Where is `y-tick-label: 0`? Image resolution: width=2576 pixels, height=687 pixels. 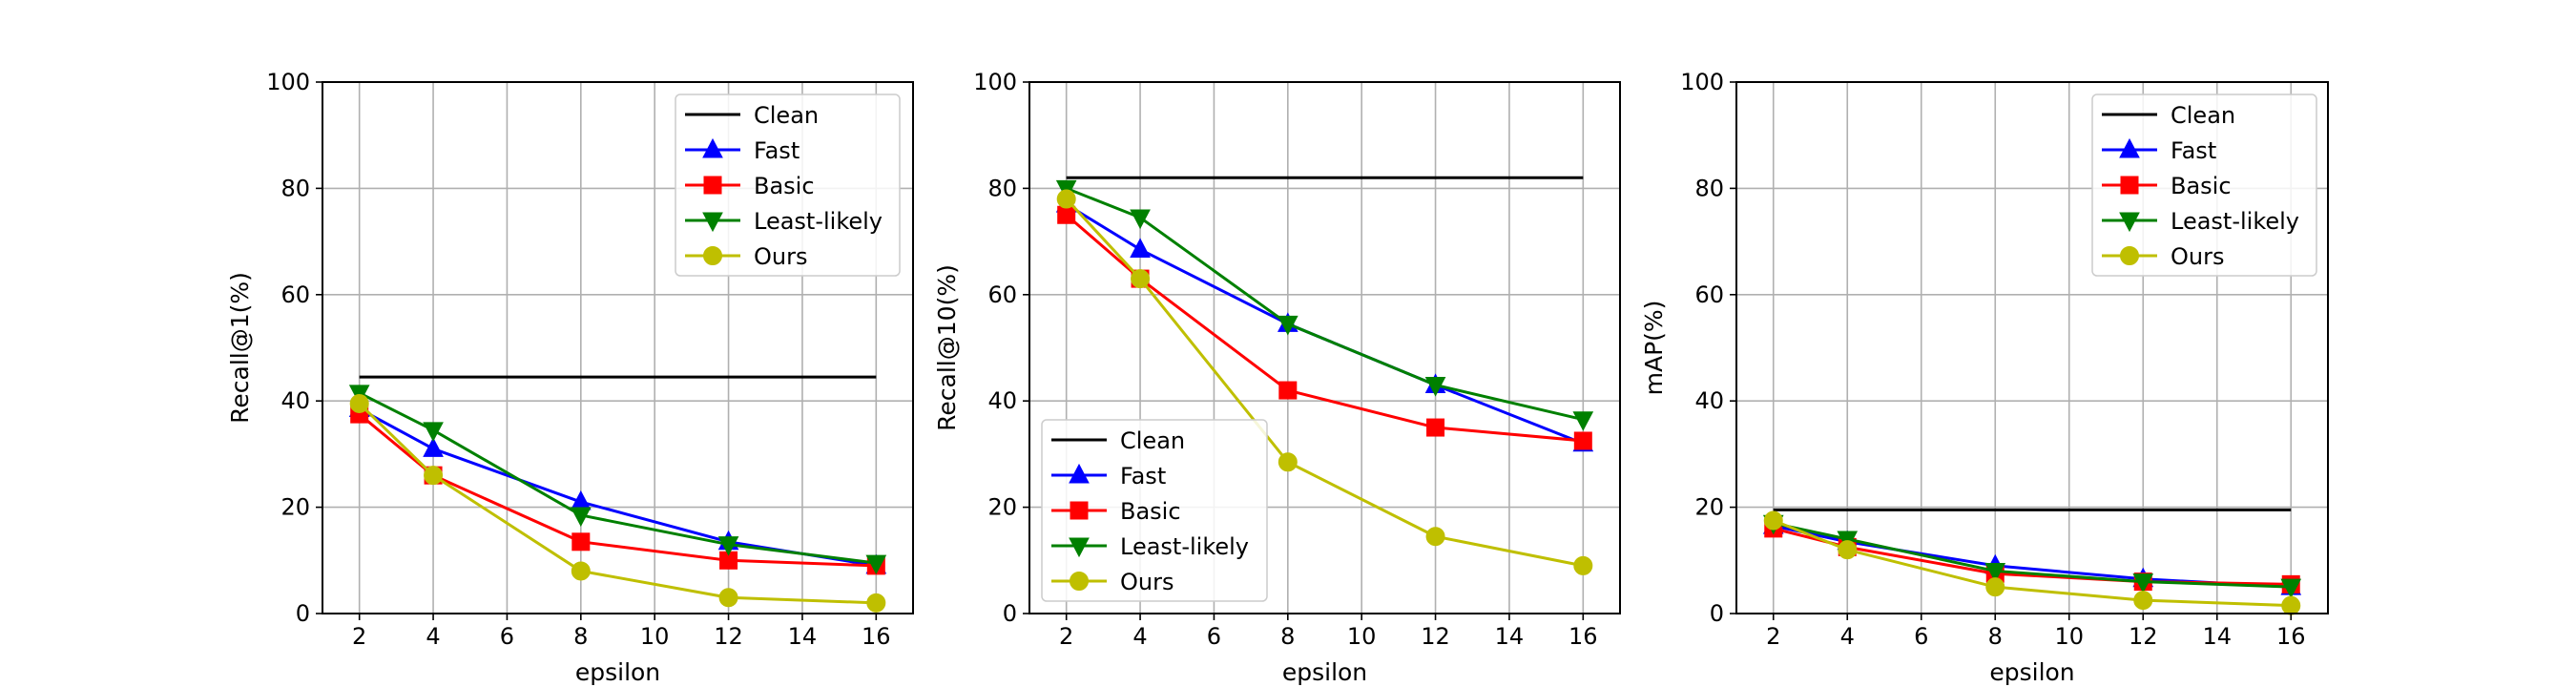
y-tick-label: 0 is located at coordinates (1010, 613).